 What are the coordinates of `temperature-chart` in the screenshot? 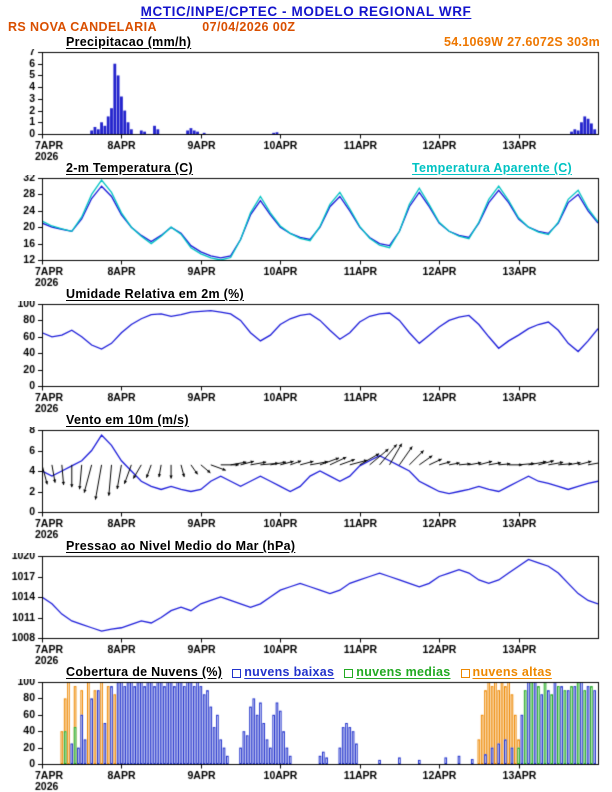 It's located at (306, 231).